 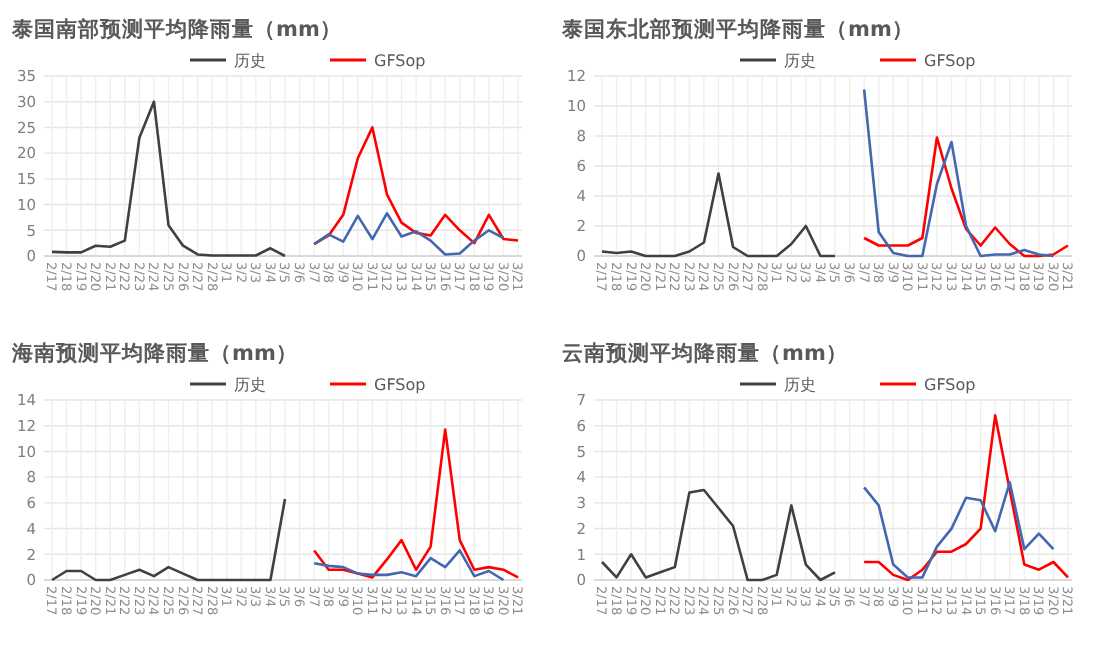 I want to click on chart-title: 云南预测平均降雨量（mm）, so click(x=705, y=353).